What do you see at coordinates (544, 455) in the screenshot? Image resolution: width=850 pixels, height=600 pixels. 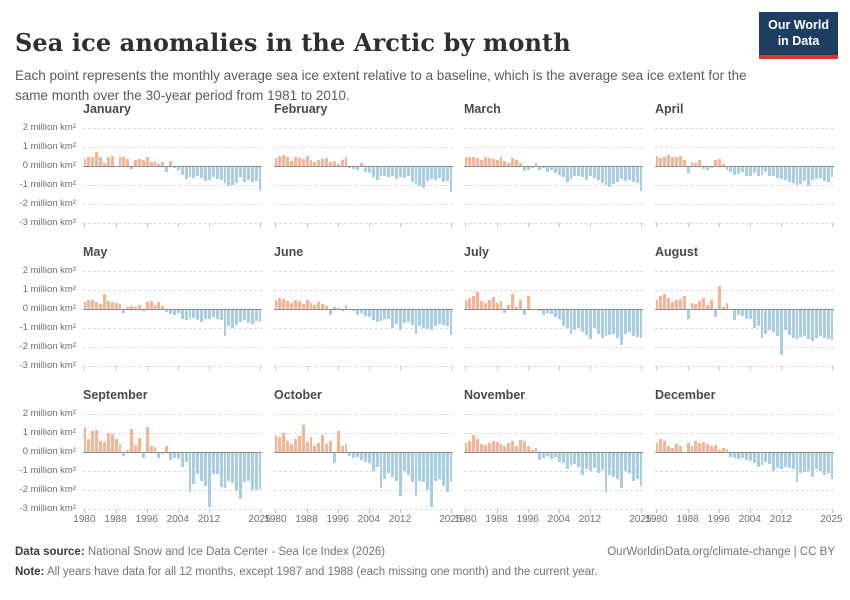 I see `bar-november-2000` at bounding box center [544, 455].